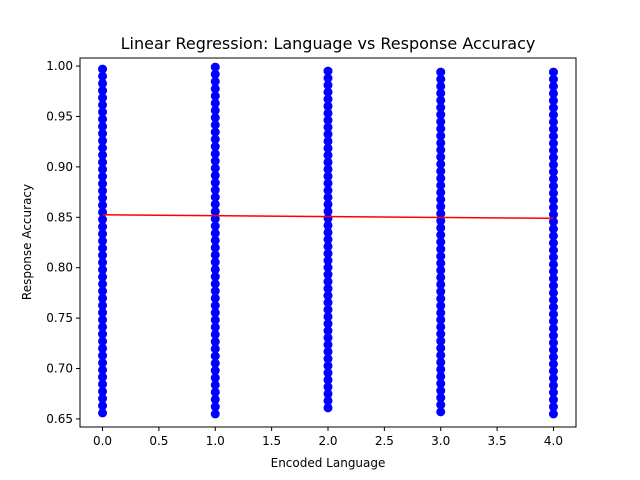  What do you see at coordinates (59, 318) in the screenshot?
I see `y-tick-label: 0.75` at bounding box center [59, 318].